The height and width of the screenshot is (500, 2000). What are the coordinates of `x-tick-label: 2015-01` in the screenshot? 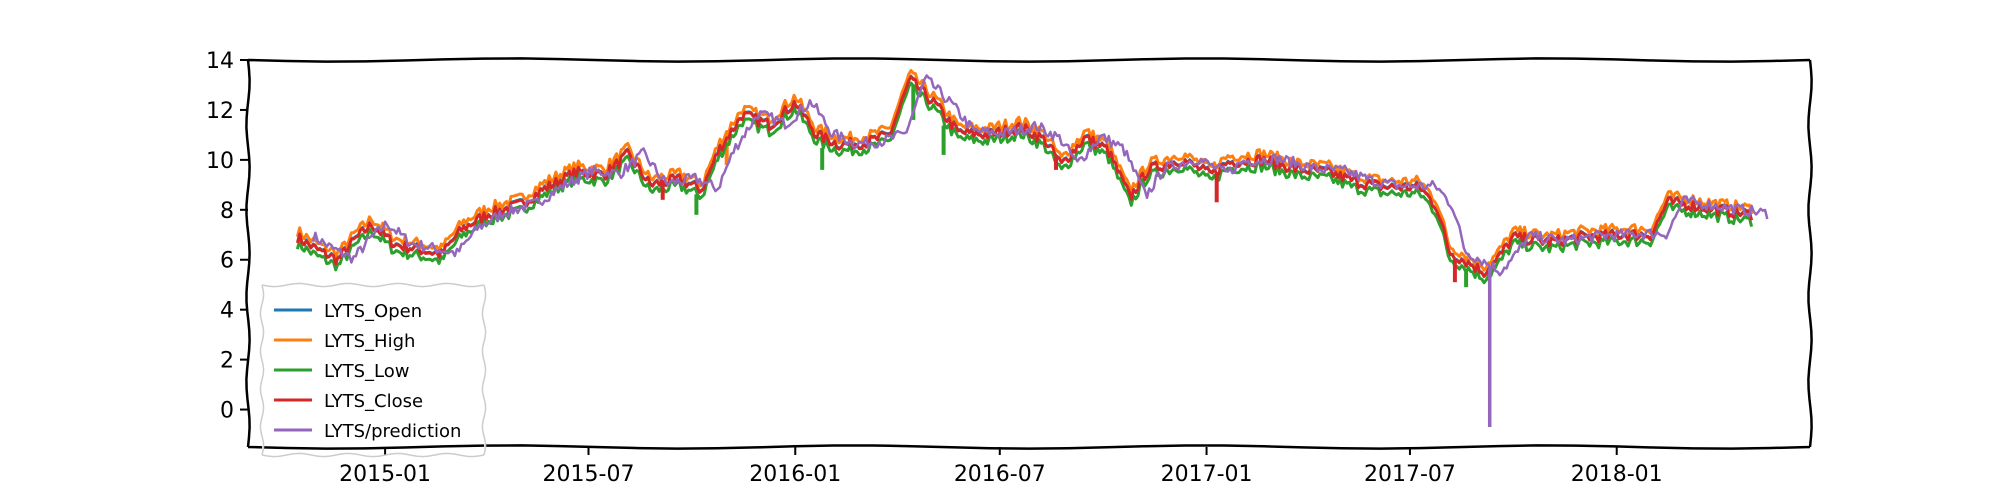 It's located at (385, 474).